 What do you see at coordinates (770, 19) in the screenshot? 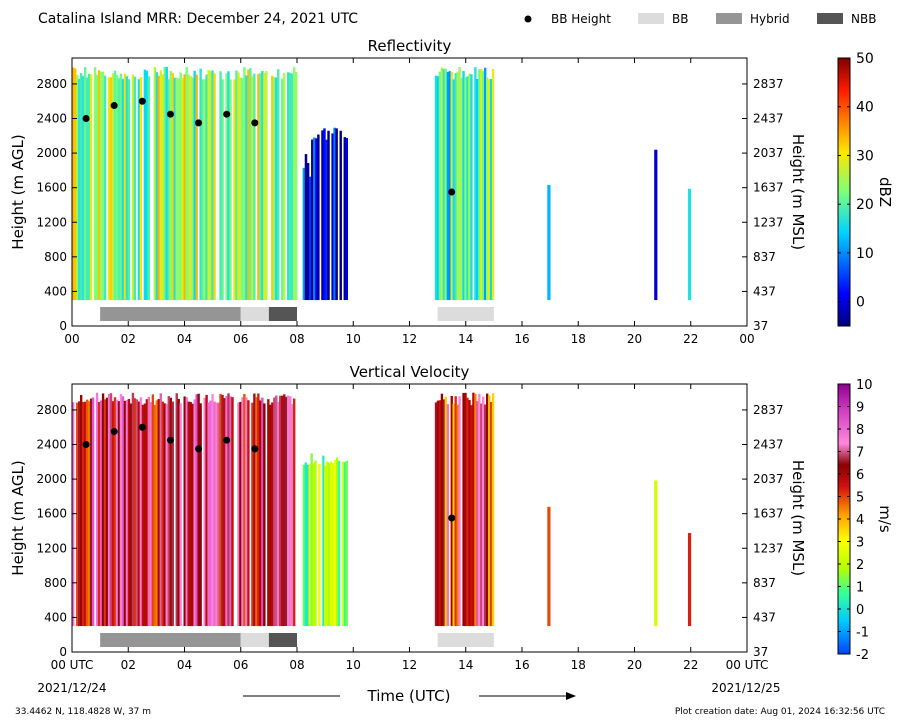
I see `legend-label: Hybrid` at bounding box center [770, 19].